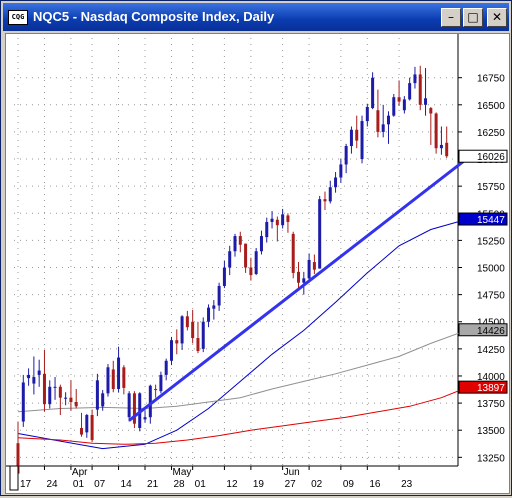 This screenshot has height=498, width=512. Describe the element at coordinates (491, 133) in the screenshot. I see `y-tick-label: 16250` at that location.